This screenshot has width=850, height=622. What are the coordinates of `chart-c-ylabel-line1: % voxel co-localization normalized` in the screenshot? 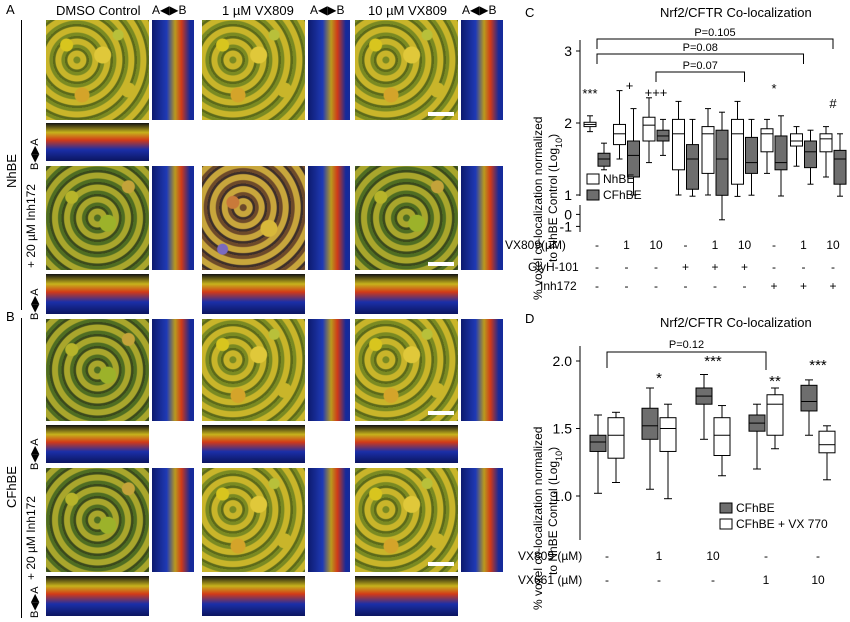 It's located at (538, 208).